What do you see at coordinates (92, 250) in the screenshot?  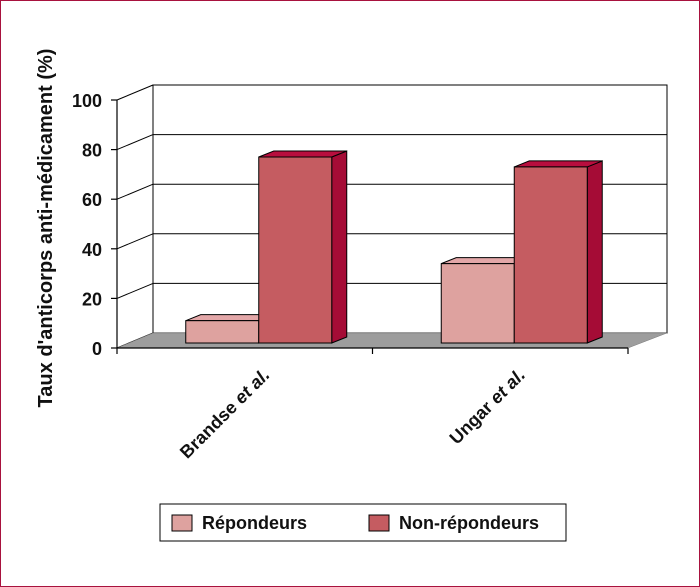 I see `y-tick-label: 40` at bounding box center [92, 250].